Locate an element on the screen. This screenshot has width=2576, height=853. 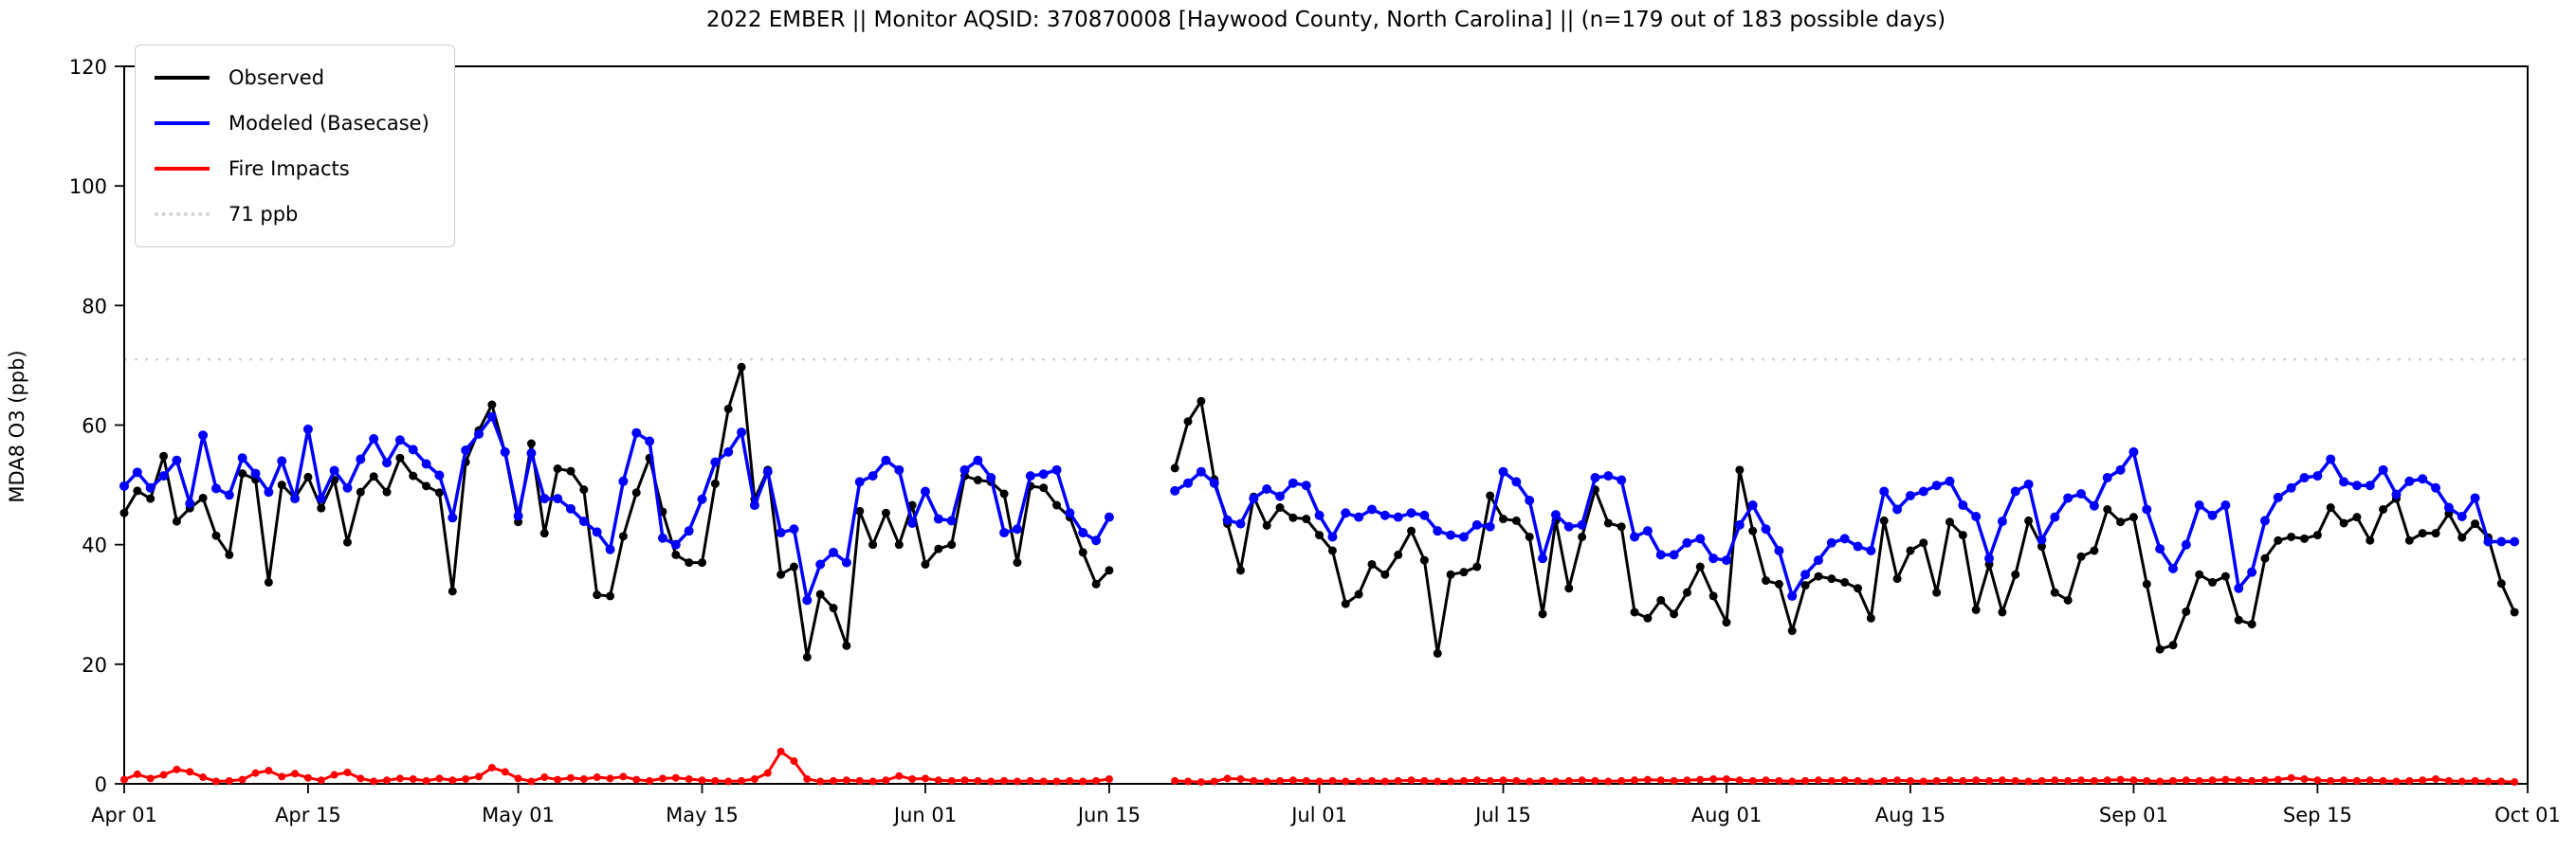
legend-label-reference: 71 ppb is located at coordinates (263, 214).